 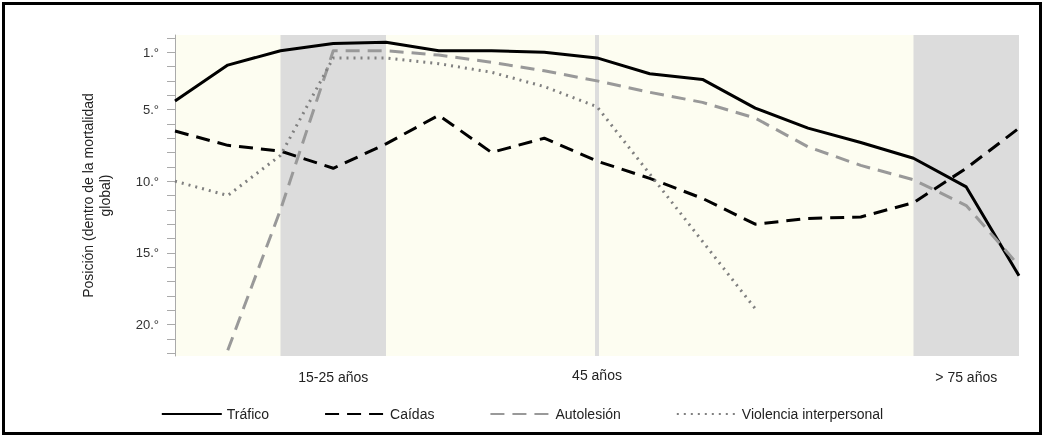 I want to click on y-tick-label: 20.°, so click(x=147, y=324).